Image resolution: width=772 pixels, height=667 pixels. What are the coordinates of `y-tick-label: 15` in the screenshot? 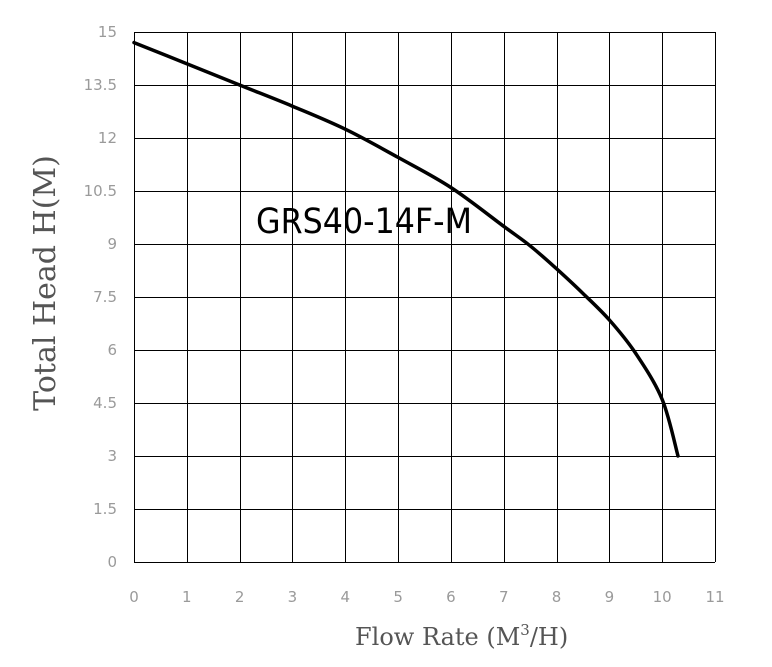 It's located at (107, 32).